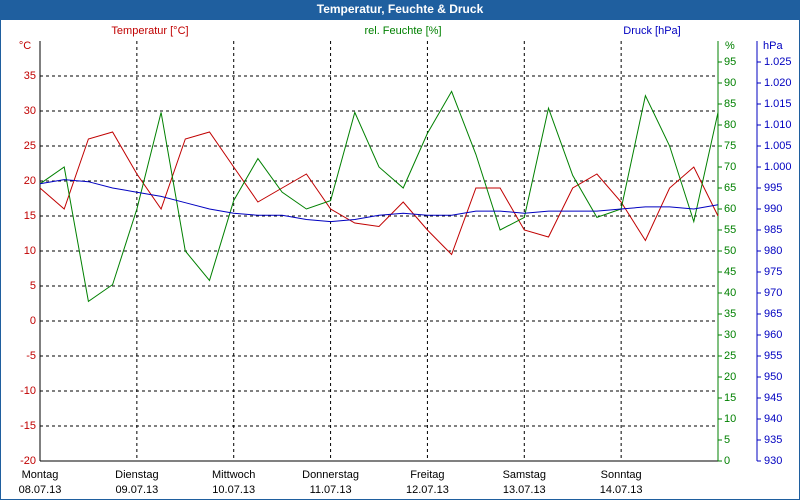  I want to click on y3-tick-label: 1.010, so click(778, 125).